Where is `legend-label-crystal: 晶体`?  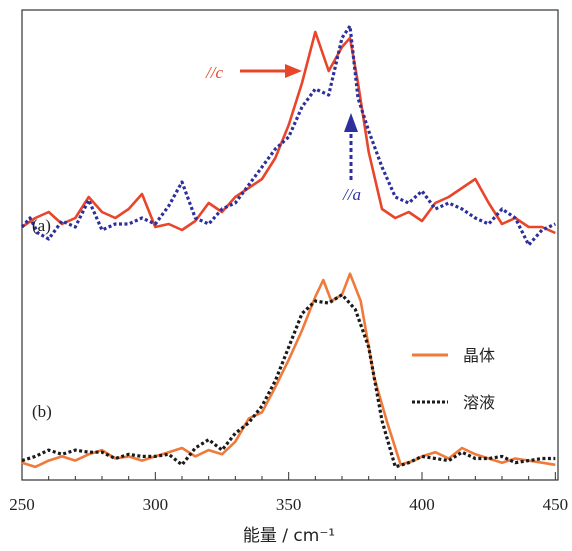
legend-label-crystal: 晶体 is located at coordinates (479, 355).